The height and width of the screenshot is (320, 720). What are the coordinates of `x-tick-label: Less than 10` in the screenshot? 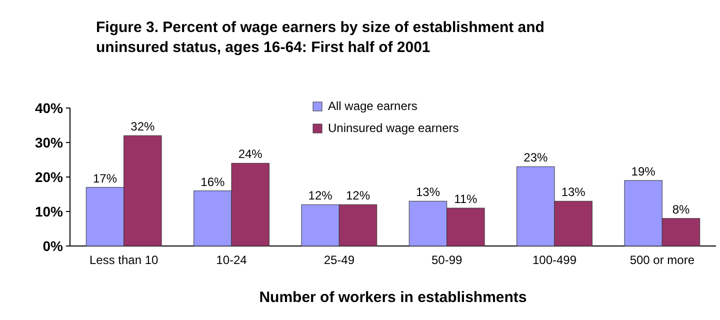 It's located at (124, 260).